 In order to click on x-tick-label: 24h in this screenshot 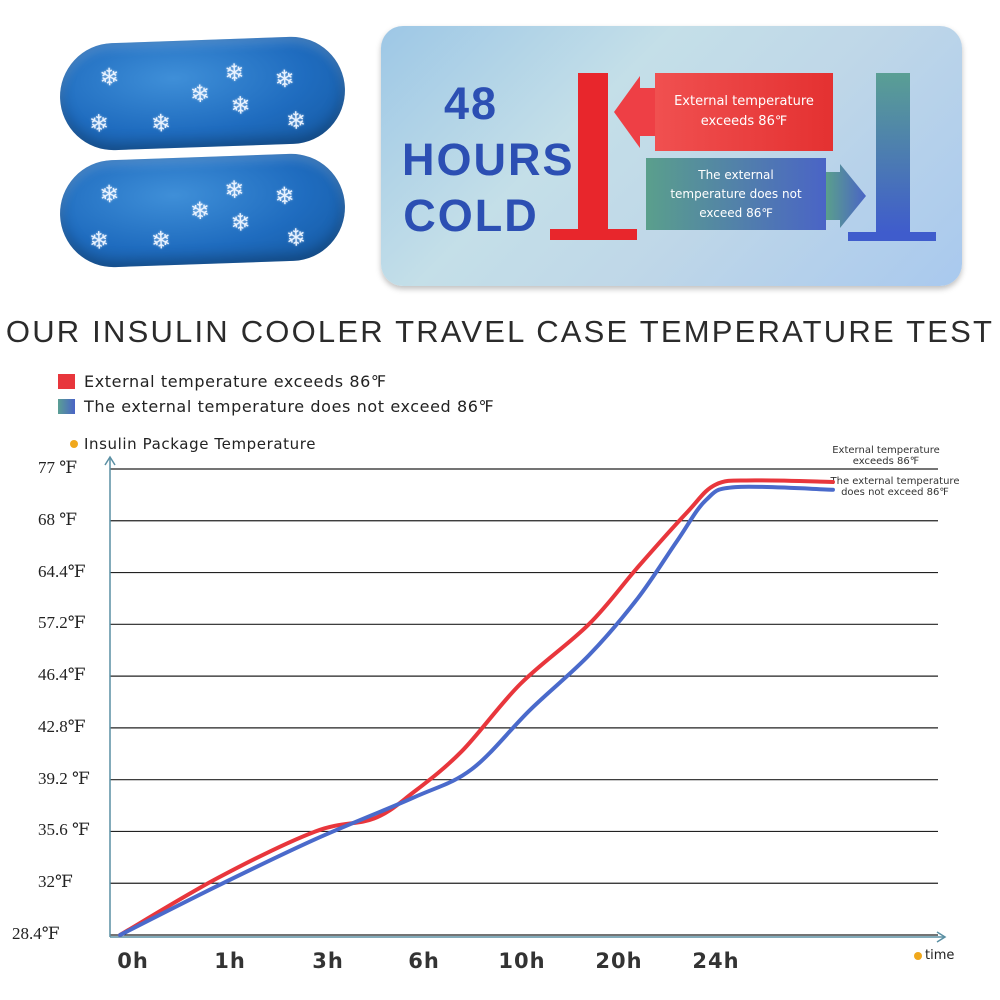, I will do `click(716, 961)`.